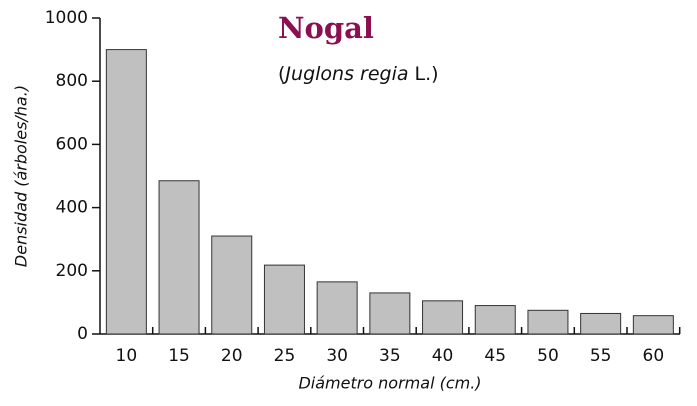 The image size is (697, 406). I want to click on x-tick-label: 55, so click(601, 356).